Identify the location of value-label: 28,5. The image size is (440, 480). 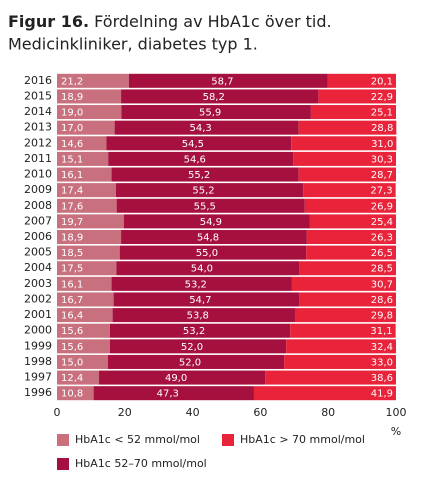
(382, 269).